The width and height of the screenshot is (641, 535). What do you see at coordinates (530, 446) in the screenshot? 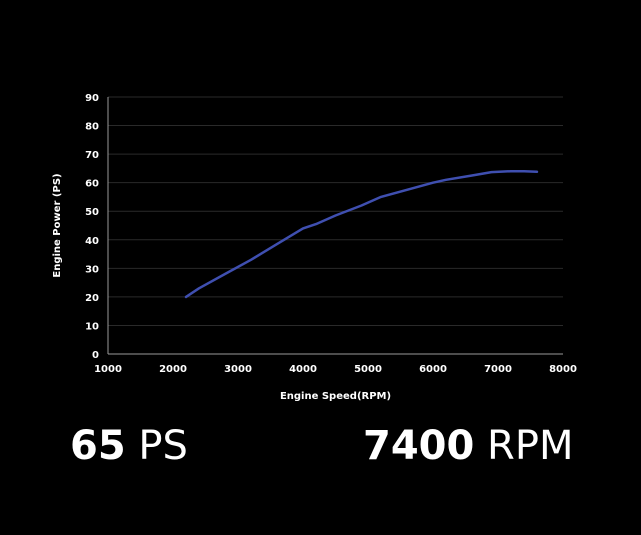
I see `max-speed-unit: RPM` at bounding box center [530, 446].